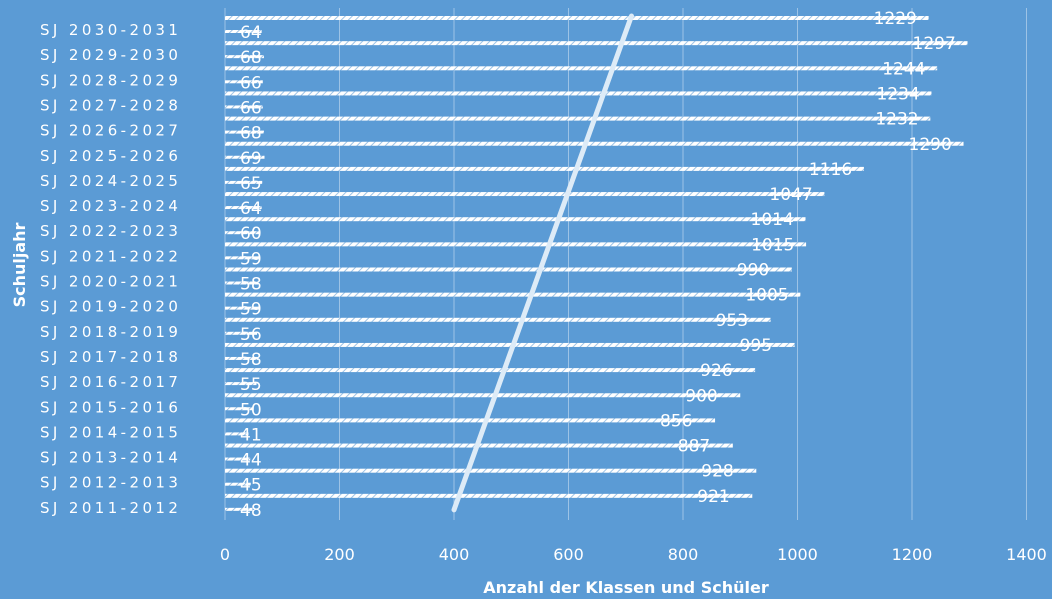  What do you see at coordinates (110, 357) in the screenshot?
I see `category-label: SJ 2017-2018` at bounding box center [110, 357].